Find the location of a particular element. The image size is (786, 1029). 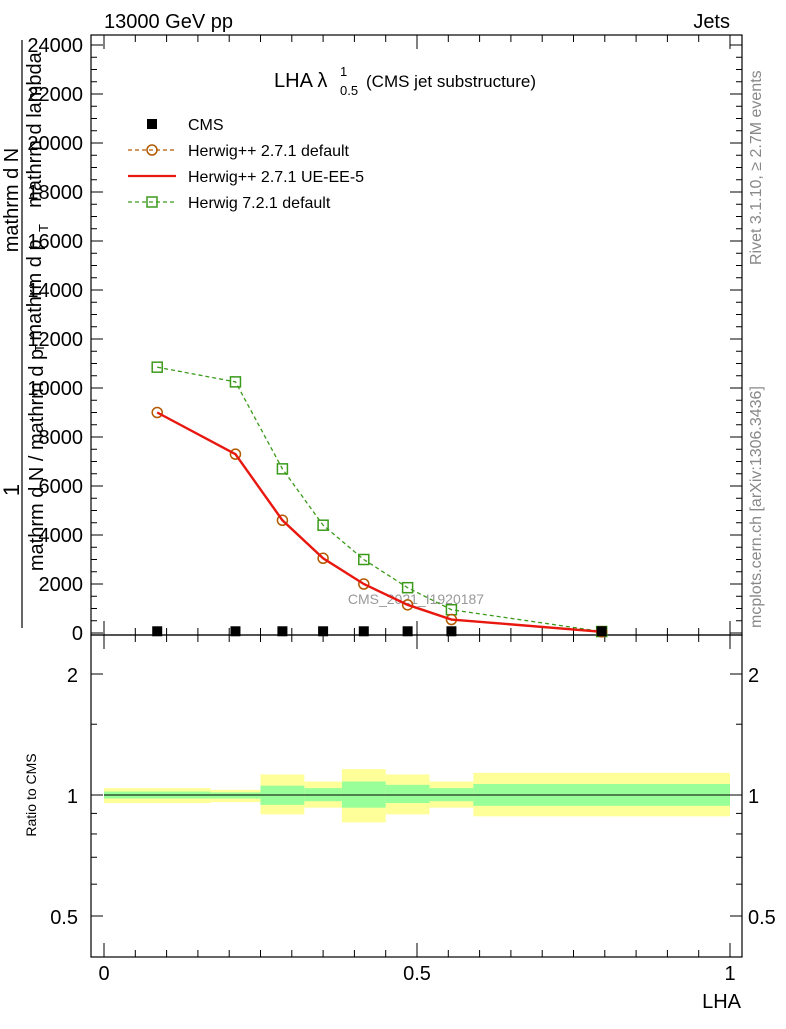

mcplots-credit: mcplots.cern.ch [arXiv:1306.3436] is located at coordinates (756, 507).